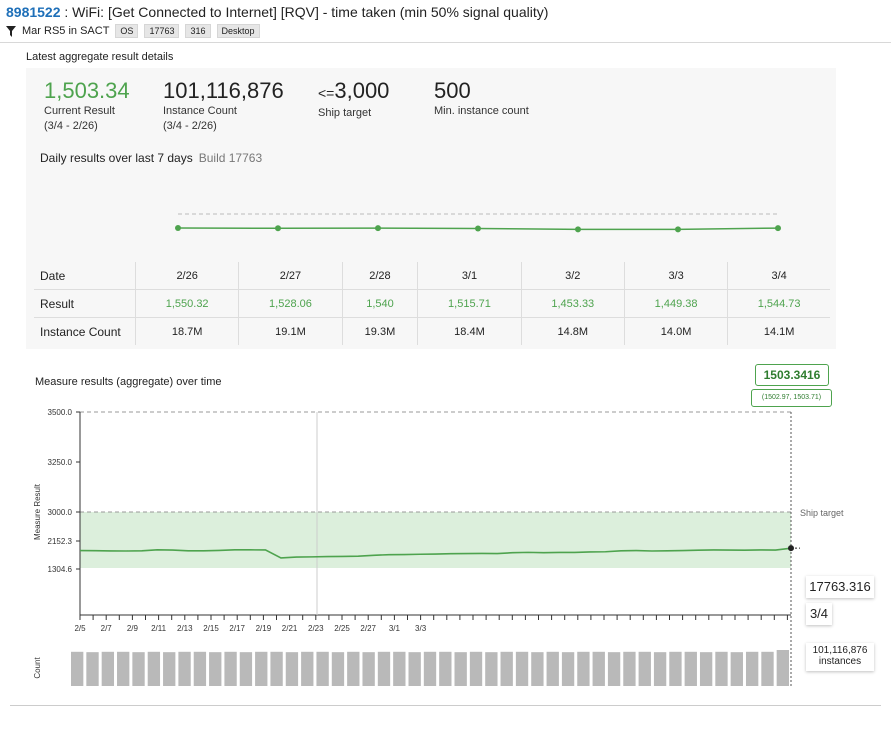 This screenshot has height=730, width=891. I want to click on y-tick-label: 2152.3, so click(60, 541).